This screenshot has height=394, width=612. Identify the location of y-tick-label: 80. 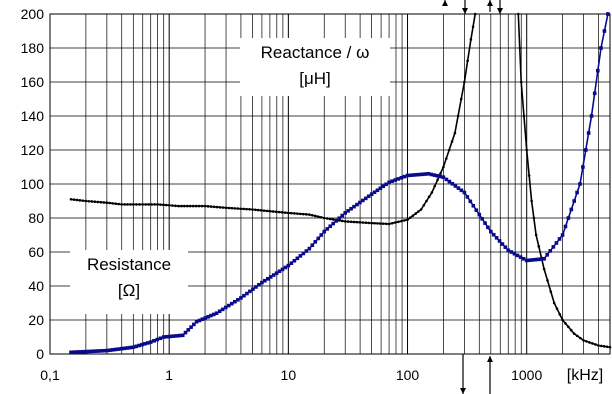
(36, 218).